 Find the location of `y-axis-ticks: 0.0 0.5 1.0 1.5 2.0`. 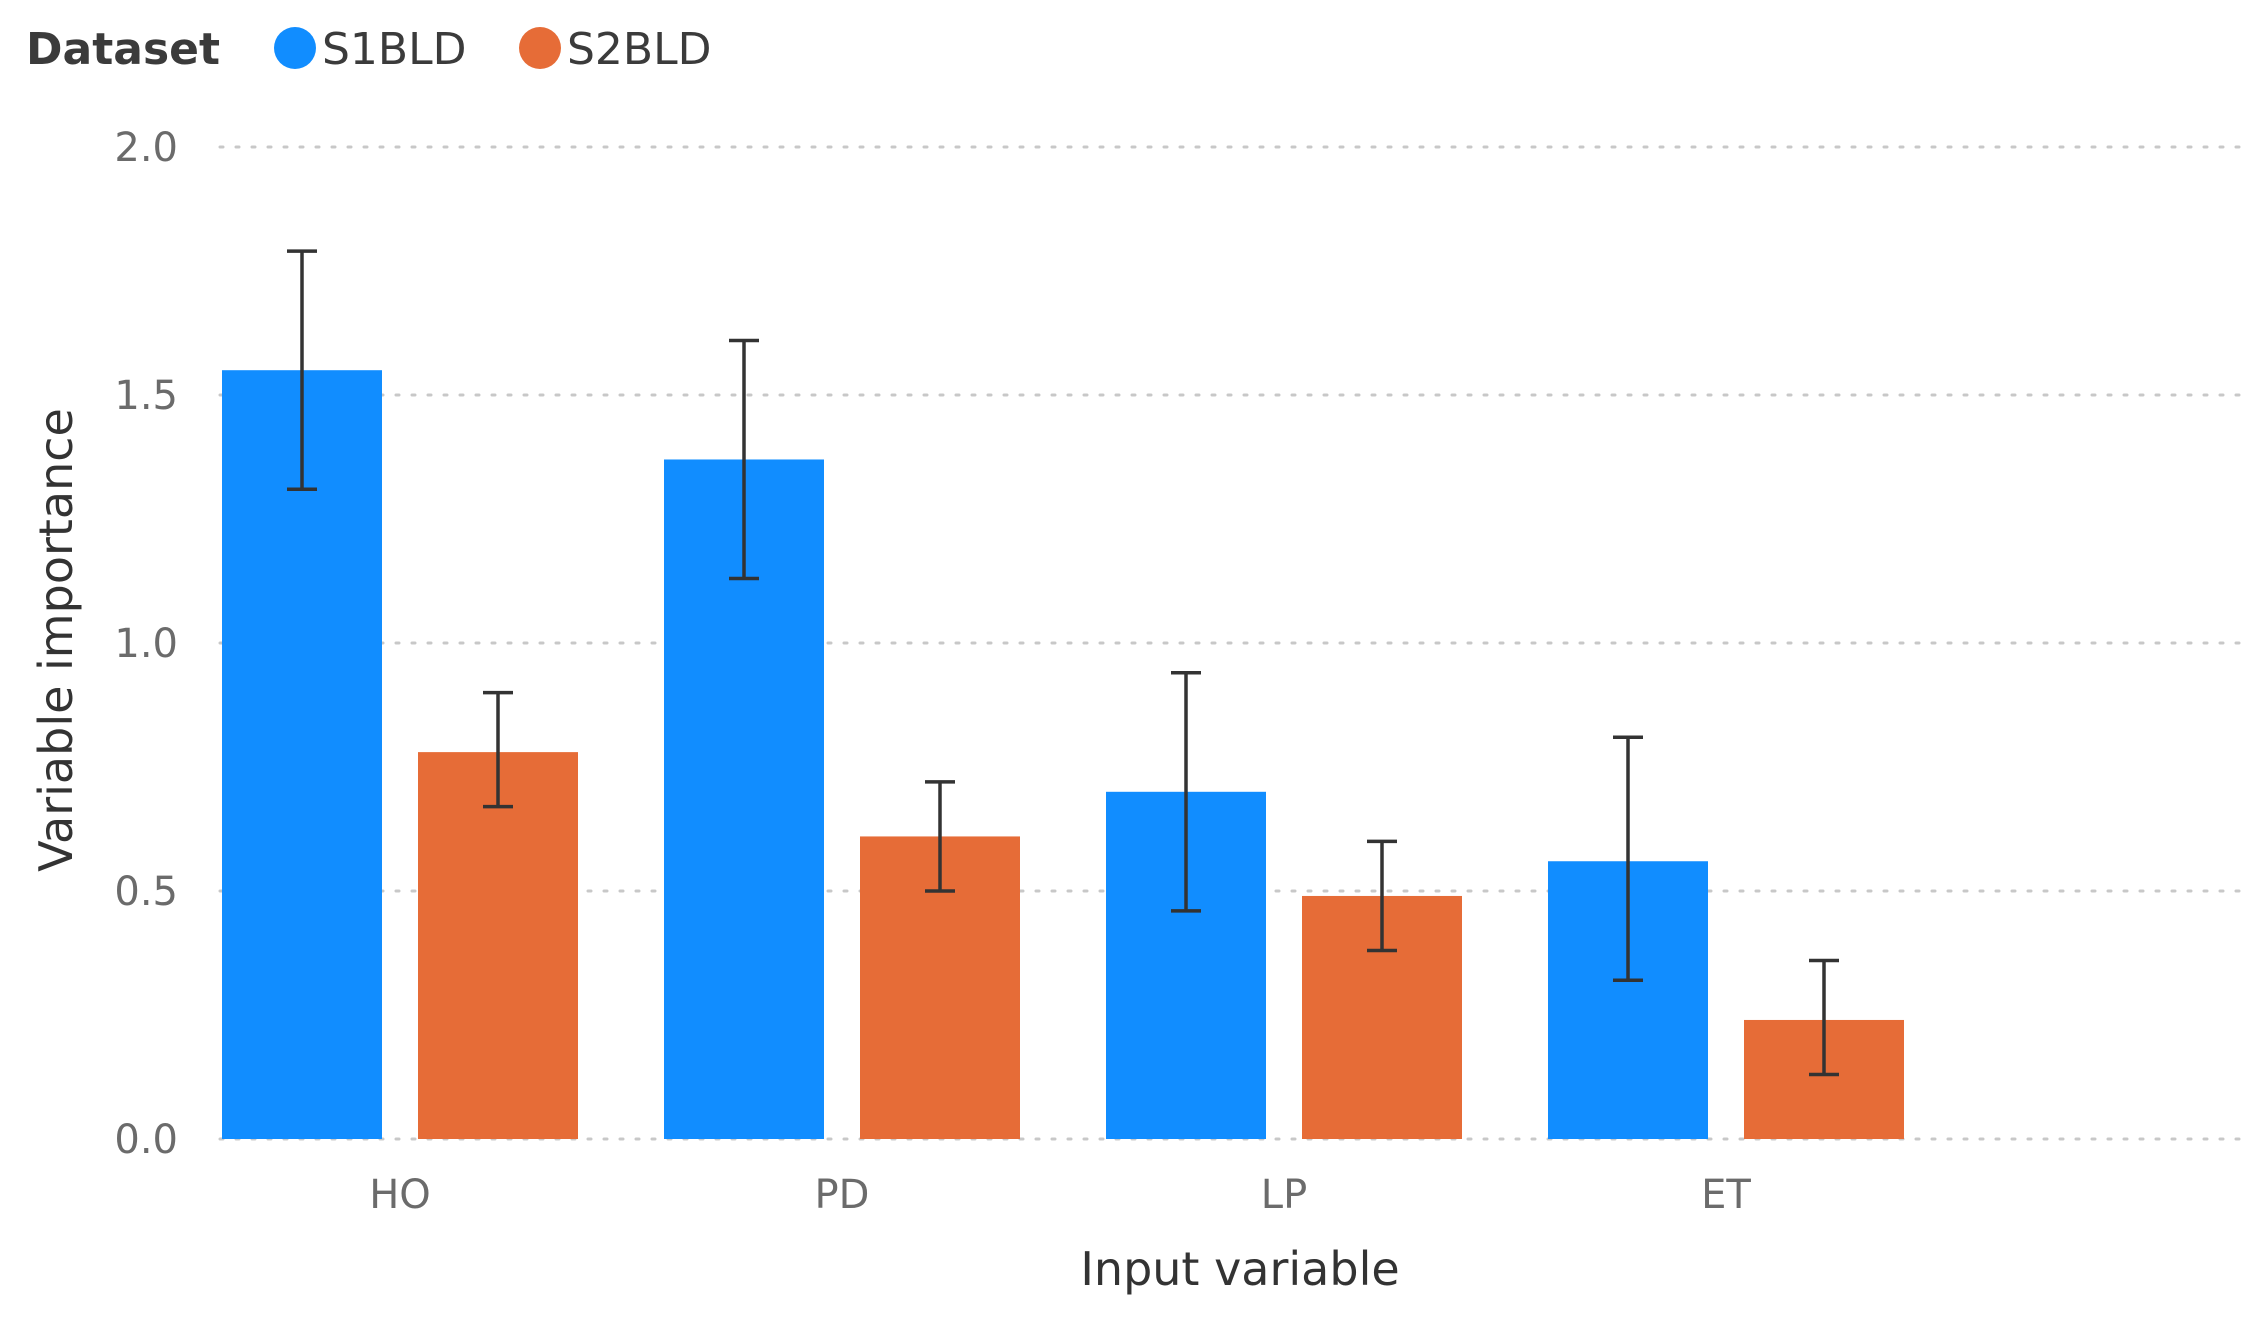

y-axis-ticks: 0.0 0.5 1.0 1.5 2.0 is located at coordinates (146, 644).